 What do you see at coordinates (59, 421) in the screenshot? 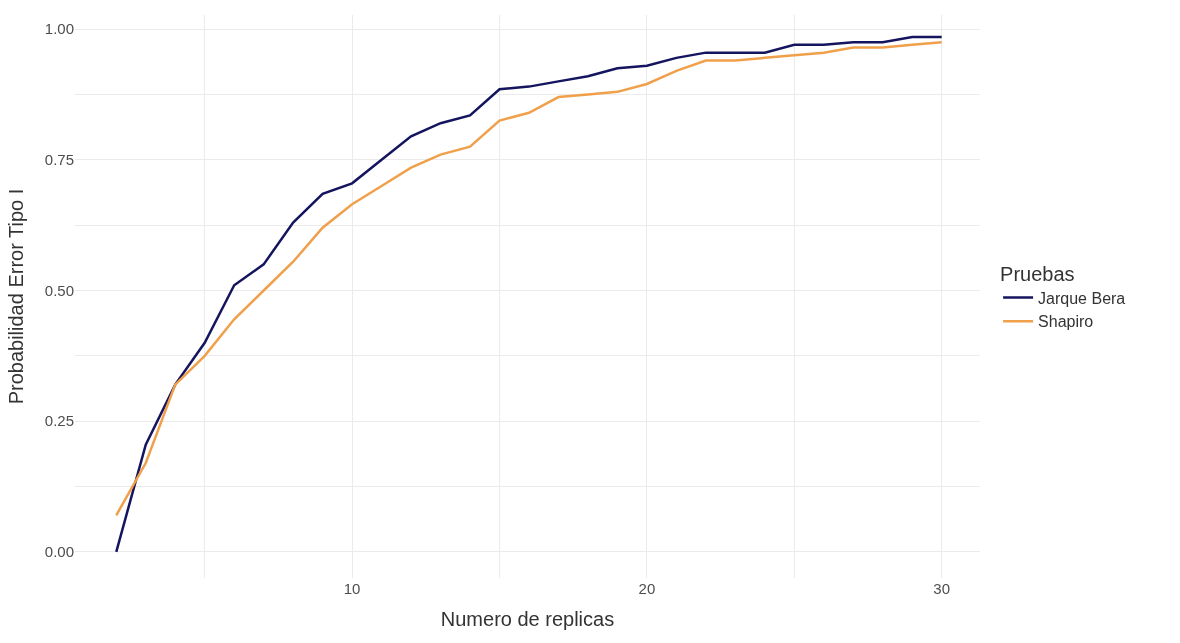
I see `y-tick-label: 0.25` at bounding box center [59, 421].